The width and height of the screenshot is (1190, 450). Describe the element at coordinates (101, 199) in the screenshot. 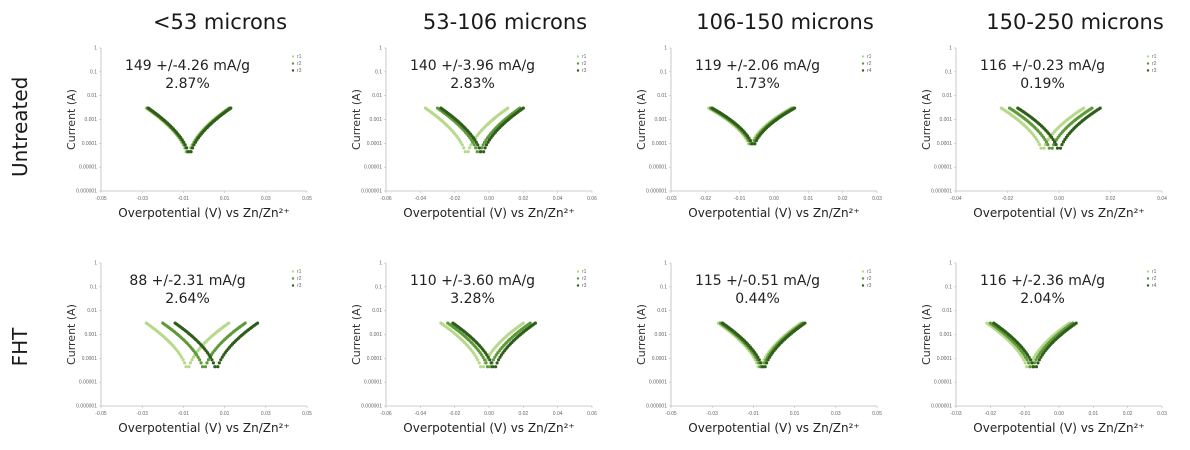

I see `x-tick-label: -0.05` at that location.